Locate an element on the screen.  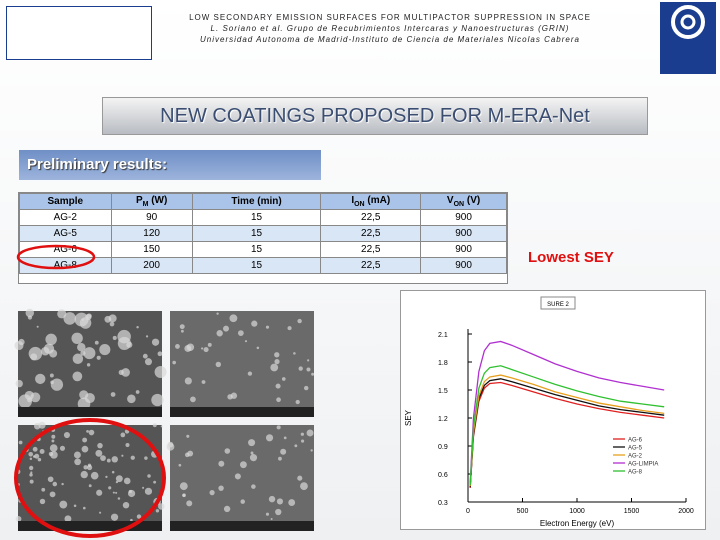
y-tick-label: 0.6 is located at coordinates (443, 475).